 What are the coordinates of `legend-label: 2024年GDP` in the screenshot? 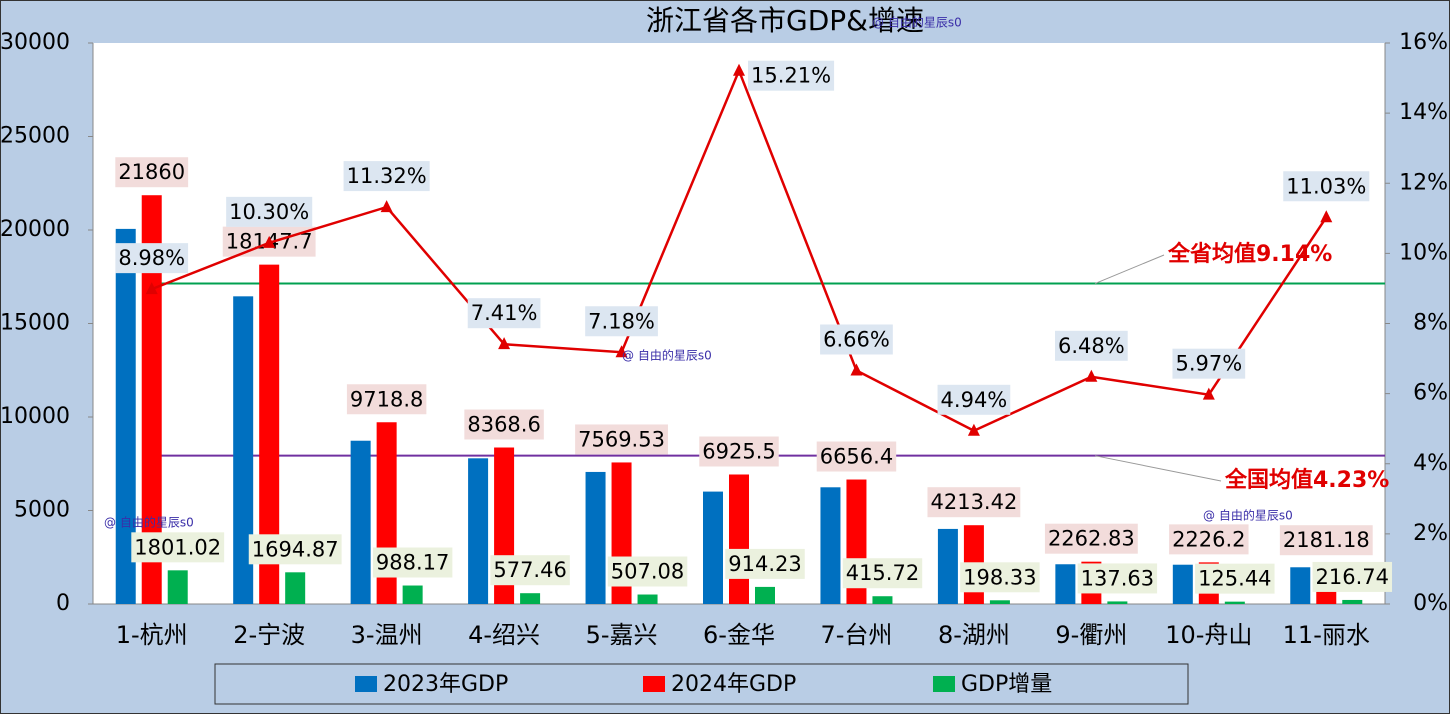 It's located at (733, 684).